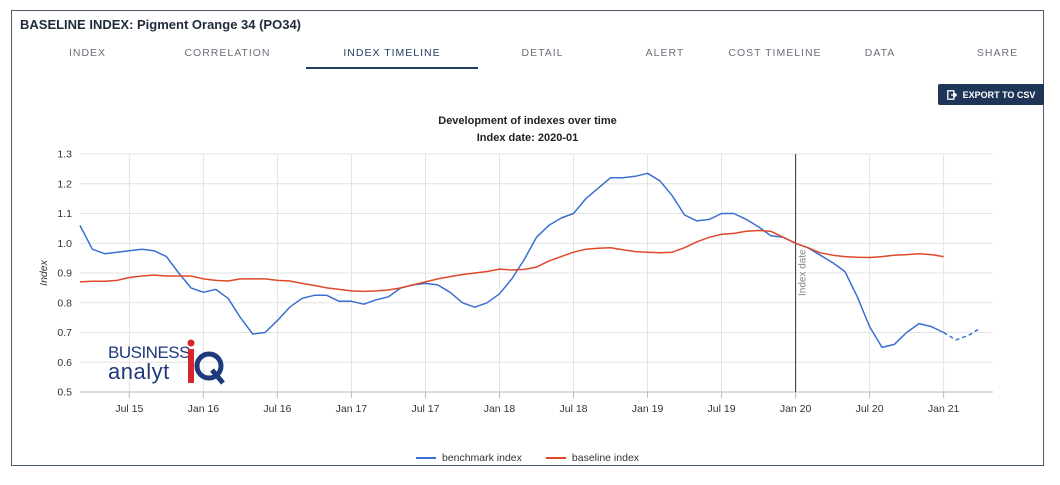 The height and width of the screenshot is (485, 1060). I want to click on legend-label-baseline: baseline index, so click(605, 458).